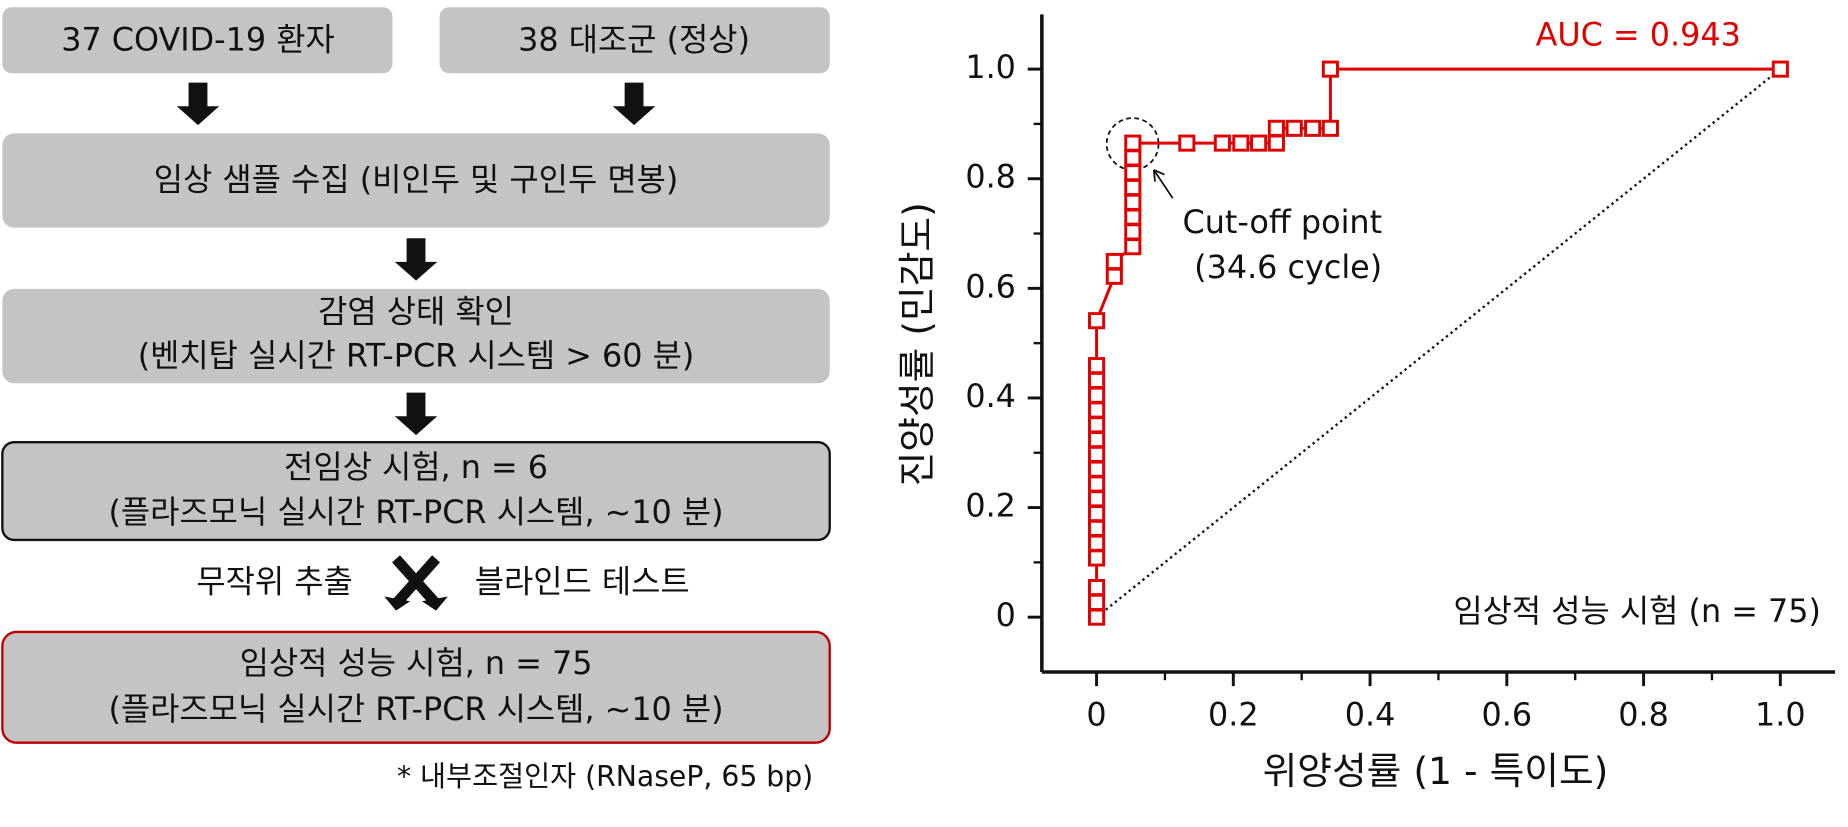  I want to click on y-tick-label: 0.6, so click(990, 286).